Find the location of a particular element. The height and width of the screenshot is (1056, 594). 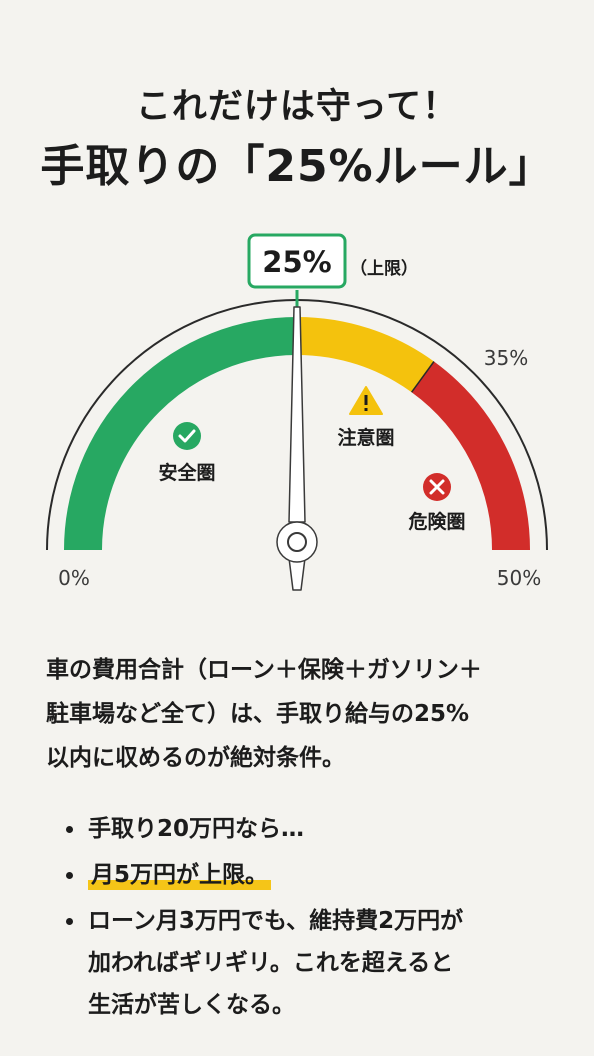

description-line: 以内に収めるのが絶対条件。 is located at coordinates (195, 758).